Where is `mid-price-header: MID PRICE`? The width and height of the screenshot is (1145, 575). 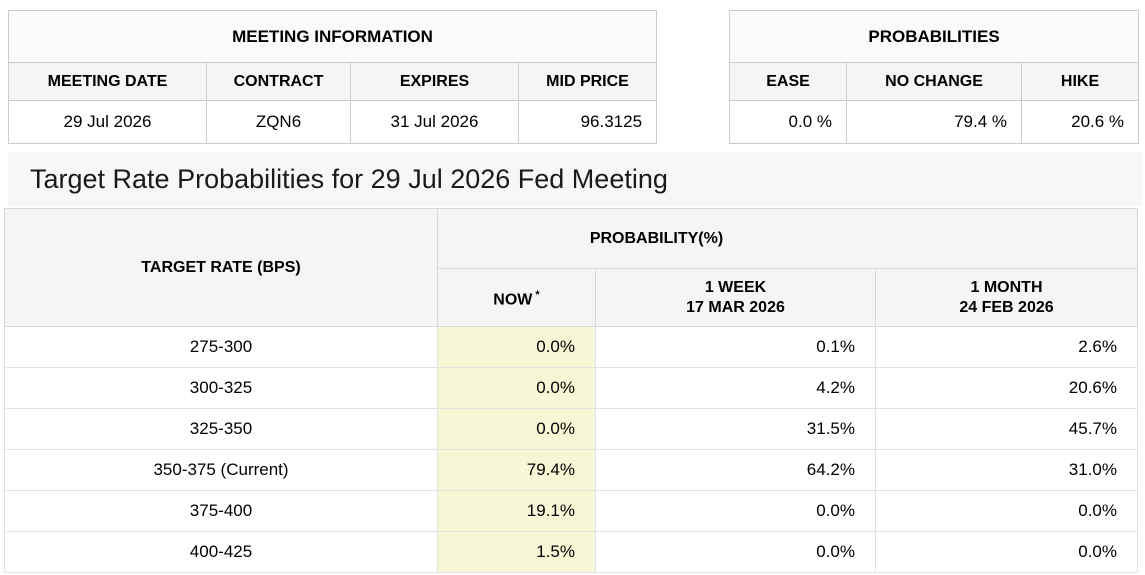 mid-price-header: MID PRICE is located at coordinates (587, 81).